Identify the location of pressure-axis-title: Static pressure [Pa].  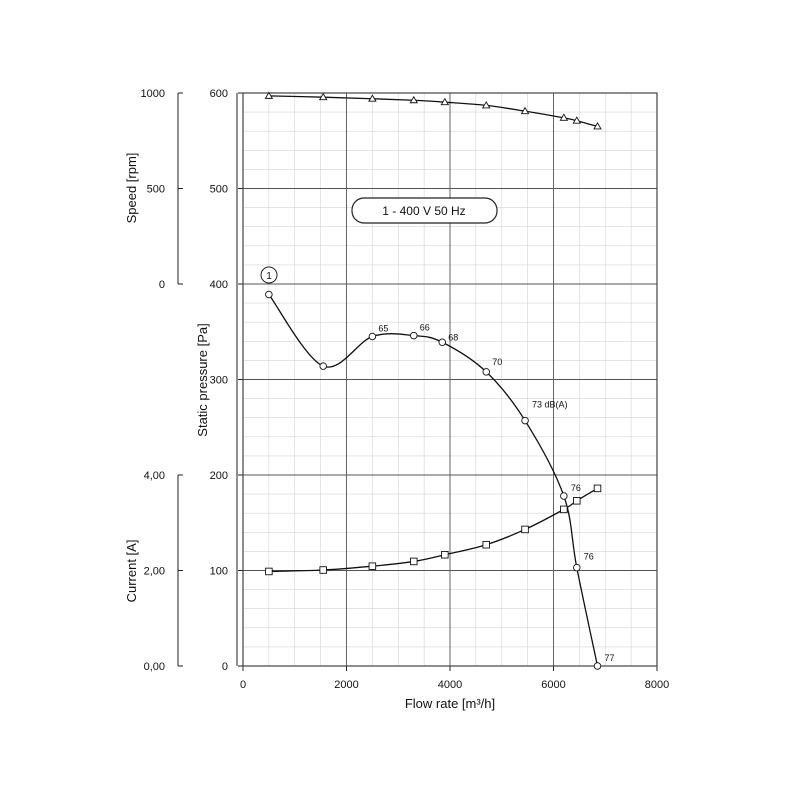
(202, 379).